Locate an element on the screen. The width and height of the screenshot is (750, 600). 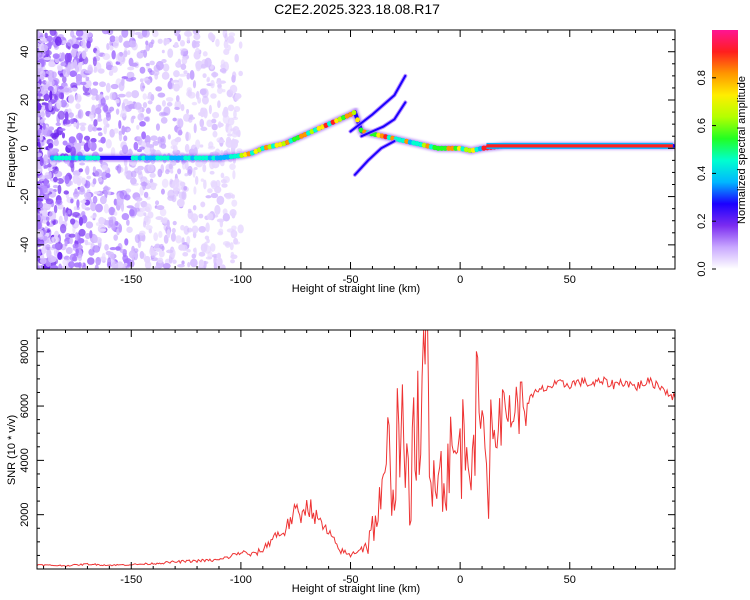
spectrogram-y-tick-label: -20 is located at coordinates (25, 197).